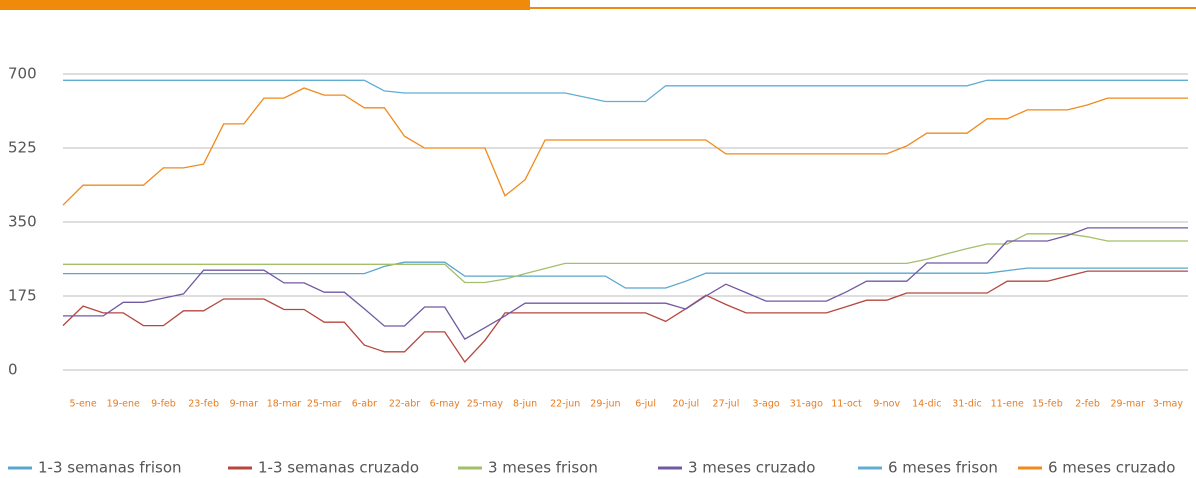  What do you see at coordinates (966, 404) in the screenshot?
I see `x-tick-label: 31-dic` at bounding box center [966, 404].